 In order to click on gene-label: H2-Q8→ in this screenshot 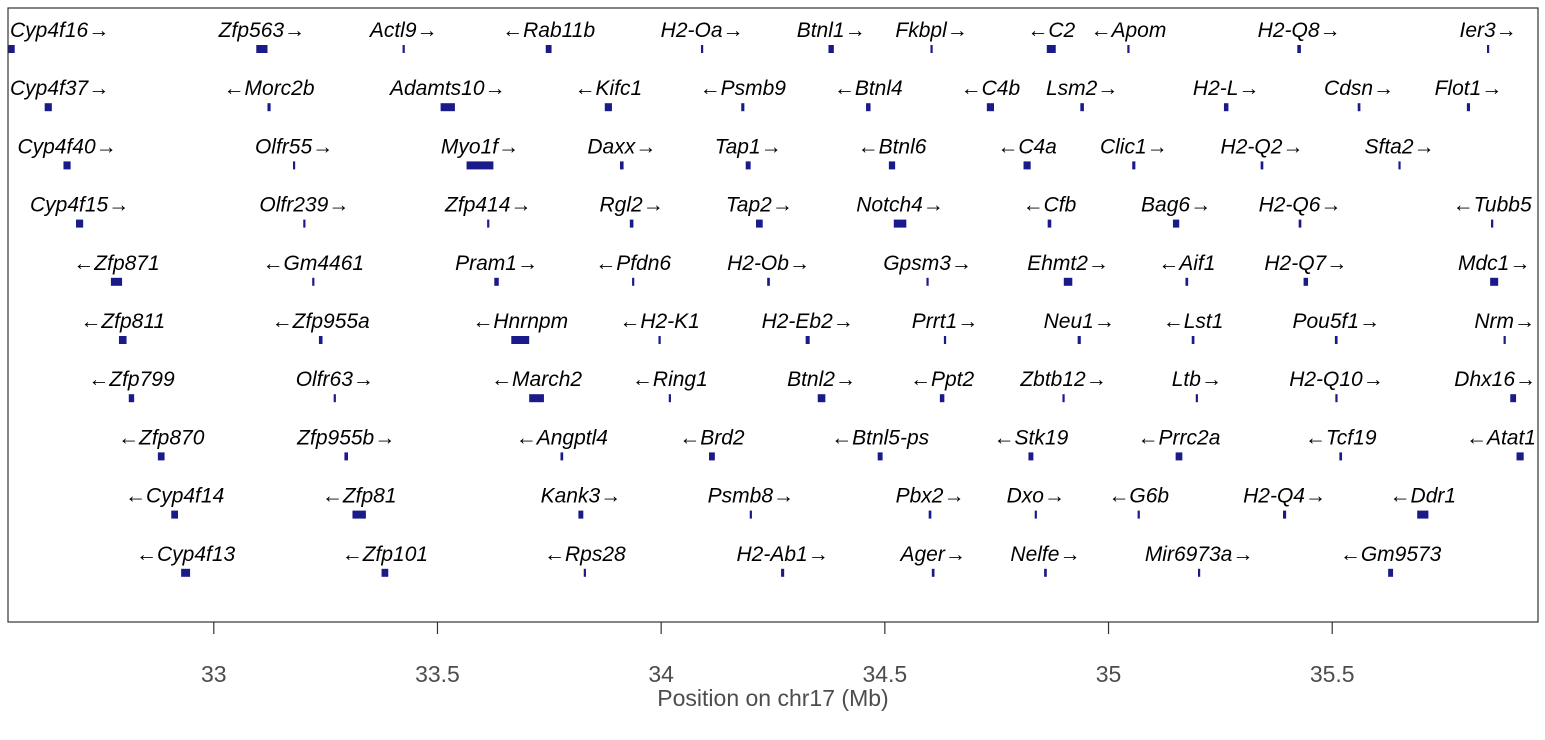, I will do `click(1299, 30)`.